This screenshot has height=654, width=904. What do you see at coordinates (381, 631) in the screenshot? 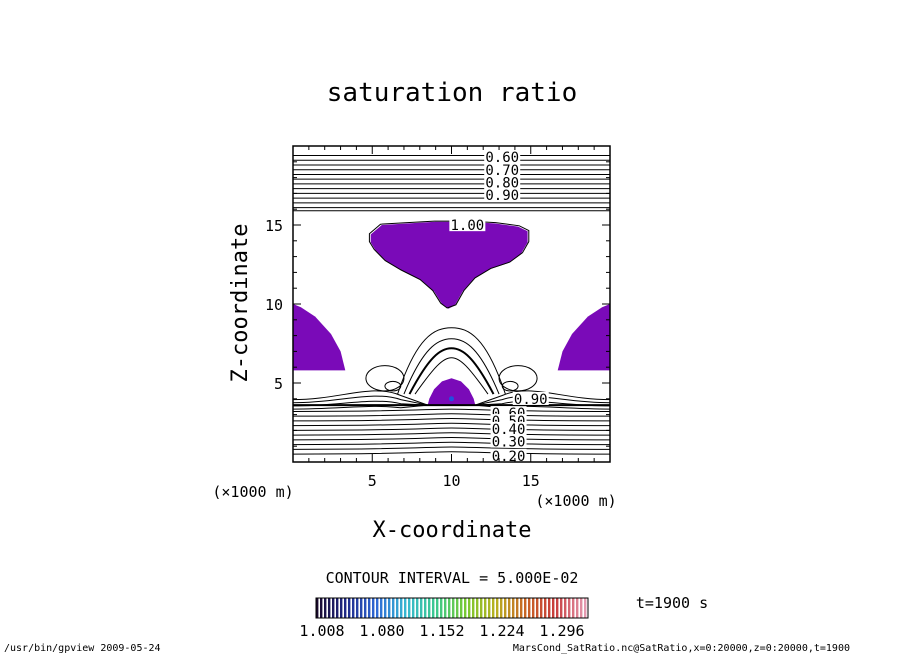
I see `colorbar-tick-label: 1.080` at bounding box center [381, 631].